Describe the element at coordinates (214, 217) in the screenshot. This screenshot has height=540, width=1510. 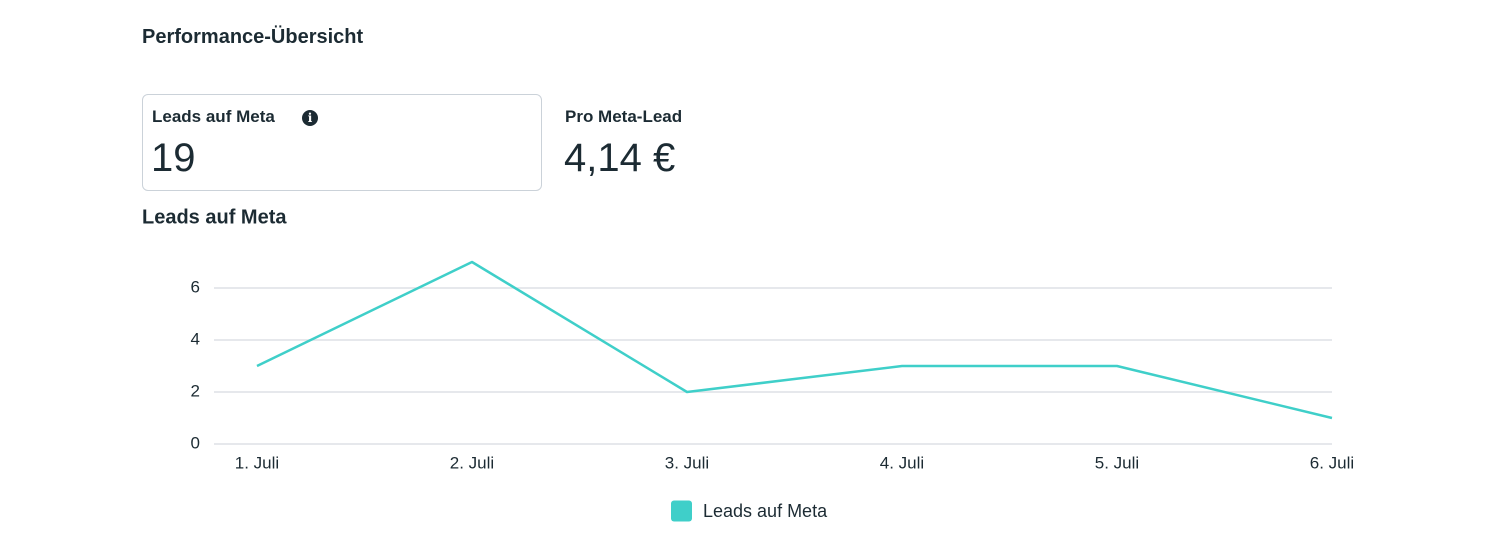
I see `chart-title: Leads auf Meta` at that location.